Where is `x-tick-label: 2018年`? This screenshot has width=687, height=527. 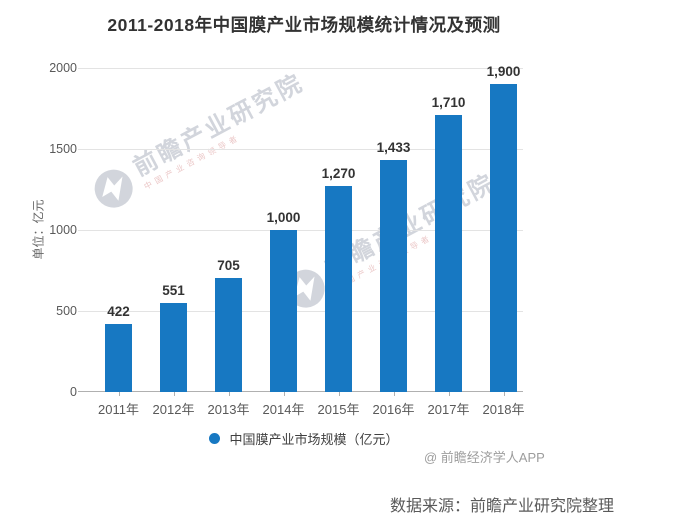 x-tick-label: 2018年 is located at coordinates (503, 409).